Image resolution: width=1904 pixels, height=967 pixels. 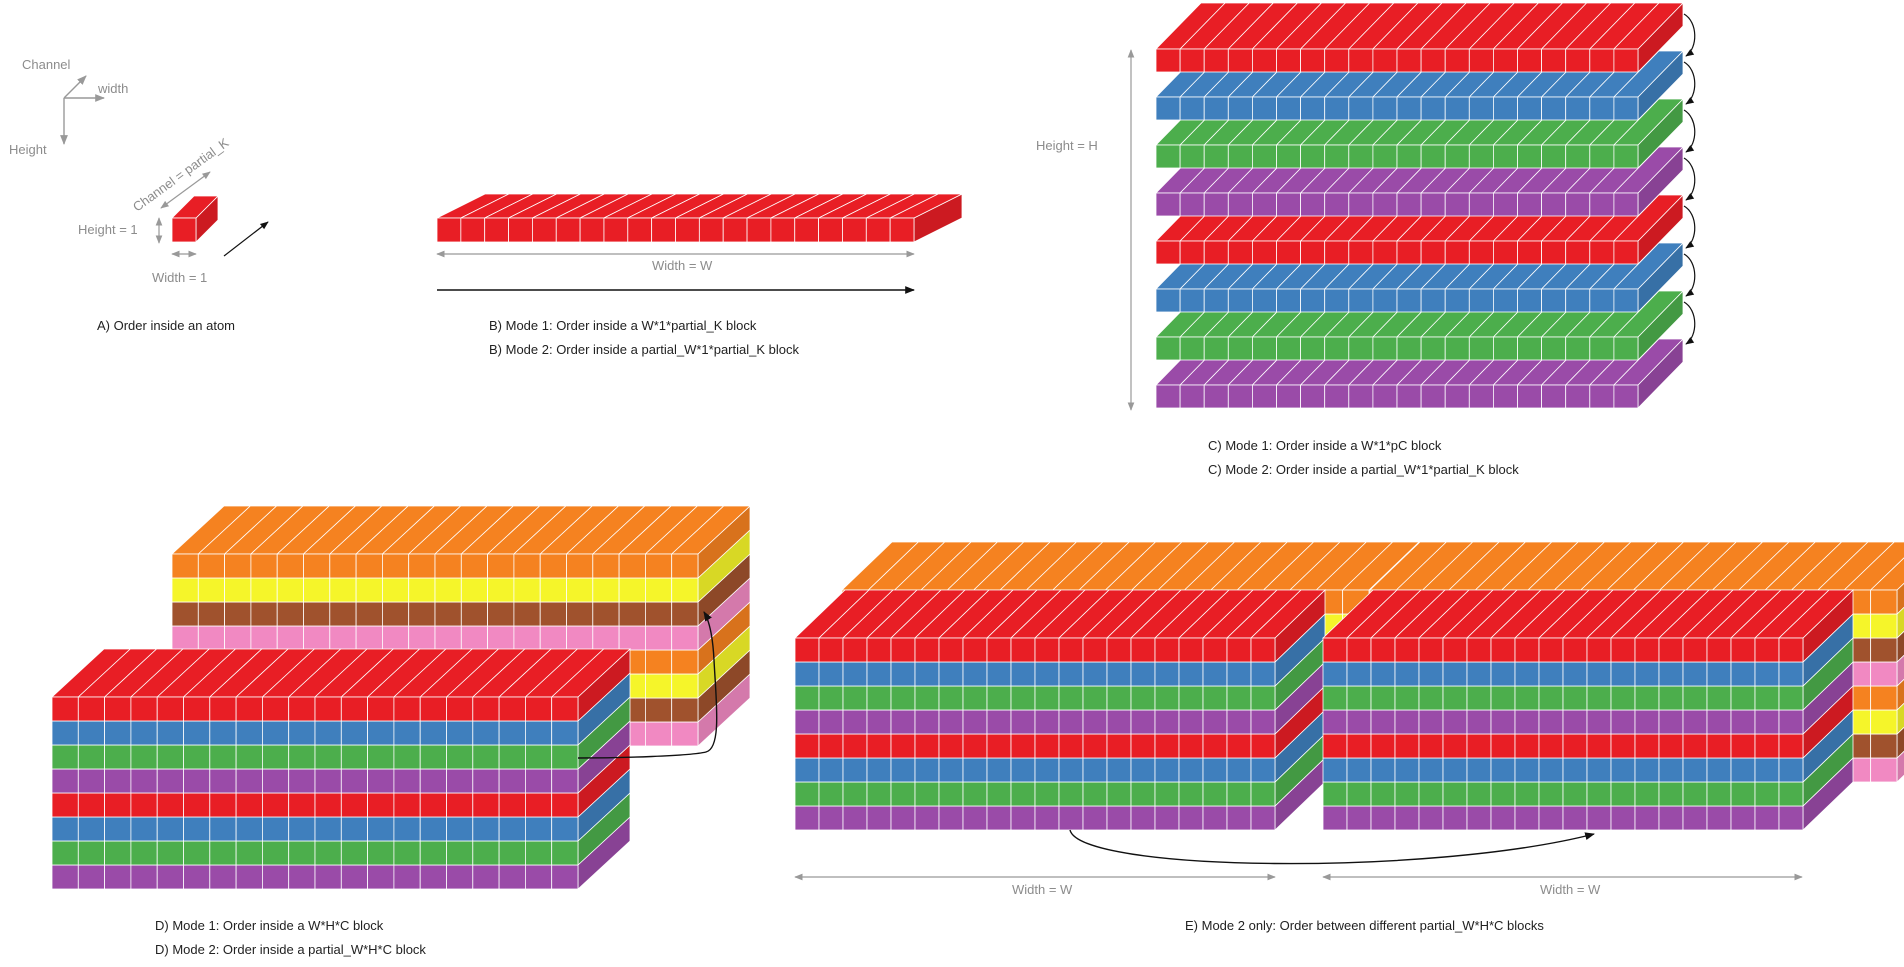 What do you see at coordinates (1689, 179) in the screenshot?
I see `layer-order-arrows` at bounding box center [1689, 179].